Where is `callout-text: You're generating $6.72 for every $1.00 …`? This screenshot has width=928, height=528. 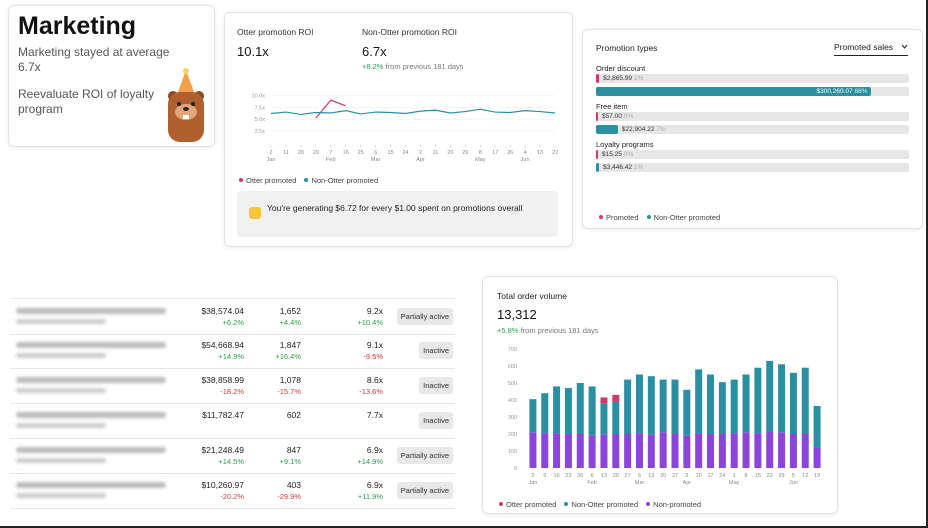 callout-text: You're generating $6.72 for every $1.00 … is located at coordinates (395, 208).